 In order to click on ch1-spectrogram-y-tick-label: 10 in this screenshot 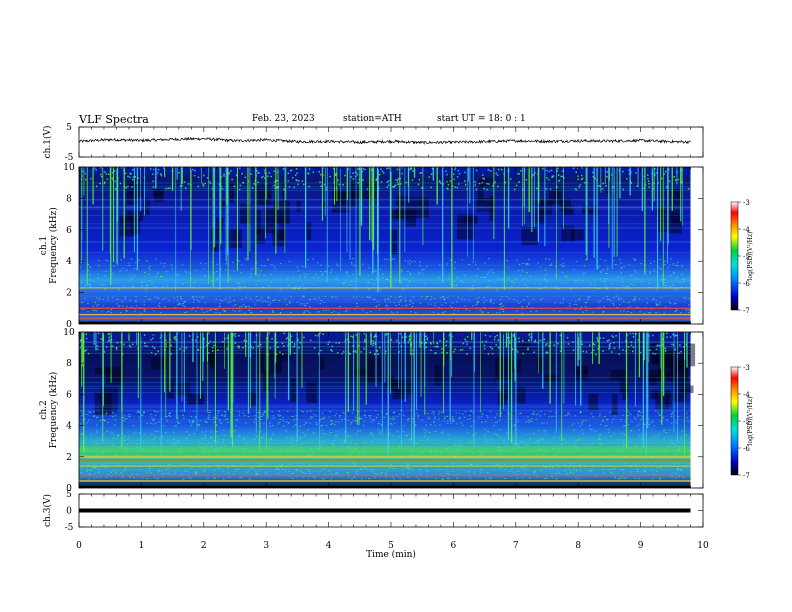, I will do `click(69, 168)`.